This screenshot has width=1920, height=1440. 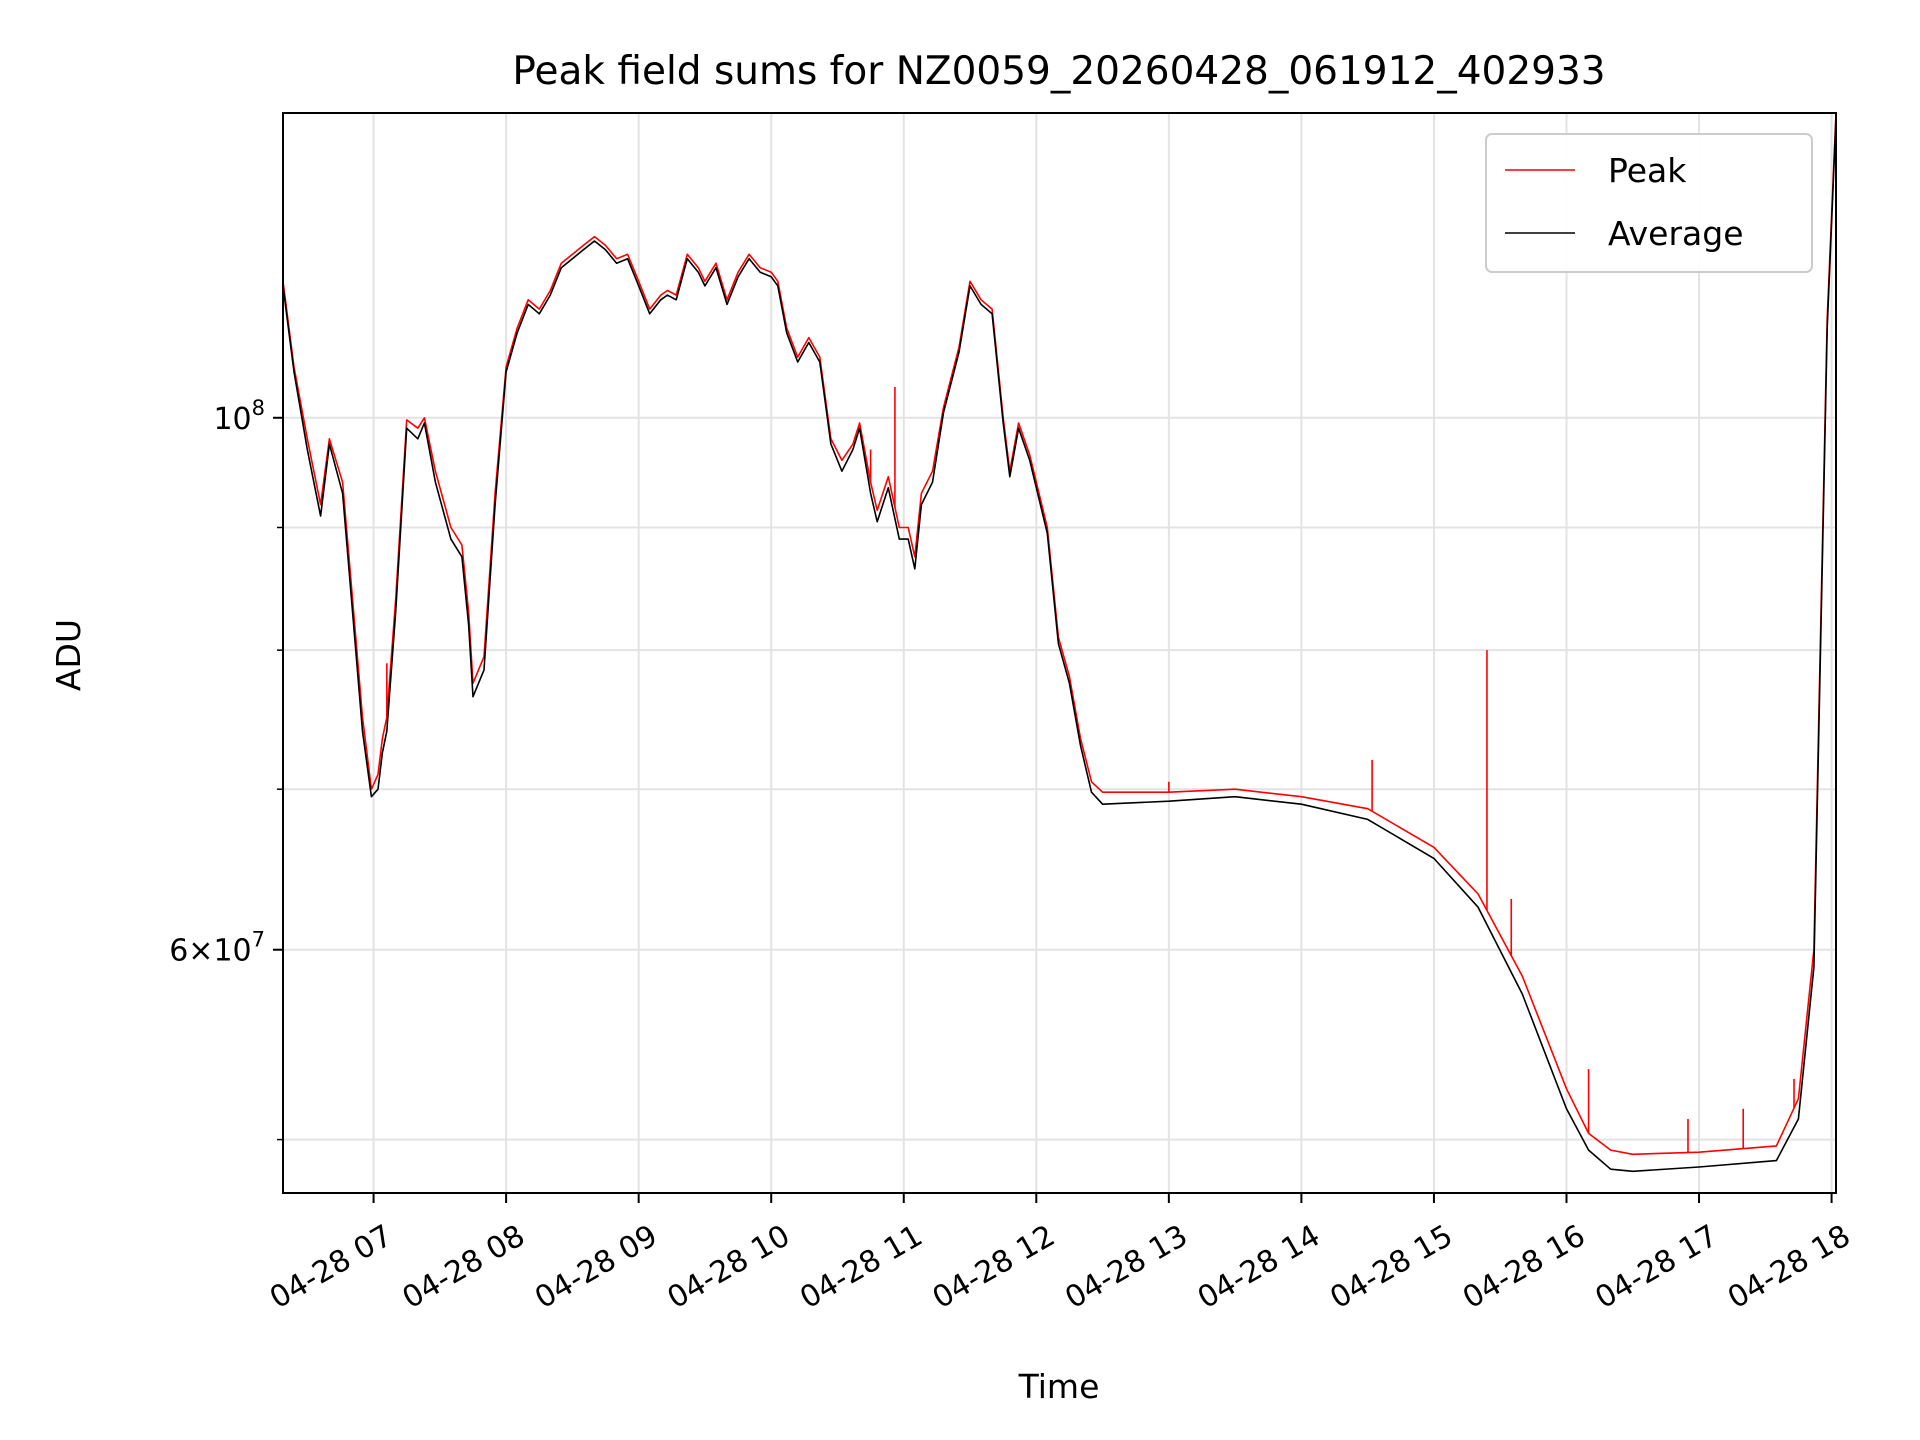 What do you see at coordinates (1647, 170) in the screenshot?
I see `legend-label-peak: Peak` at bounding box center [1647, 170].